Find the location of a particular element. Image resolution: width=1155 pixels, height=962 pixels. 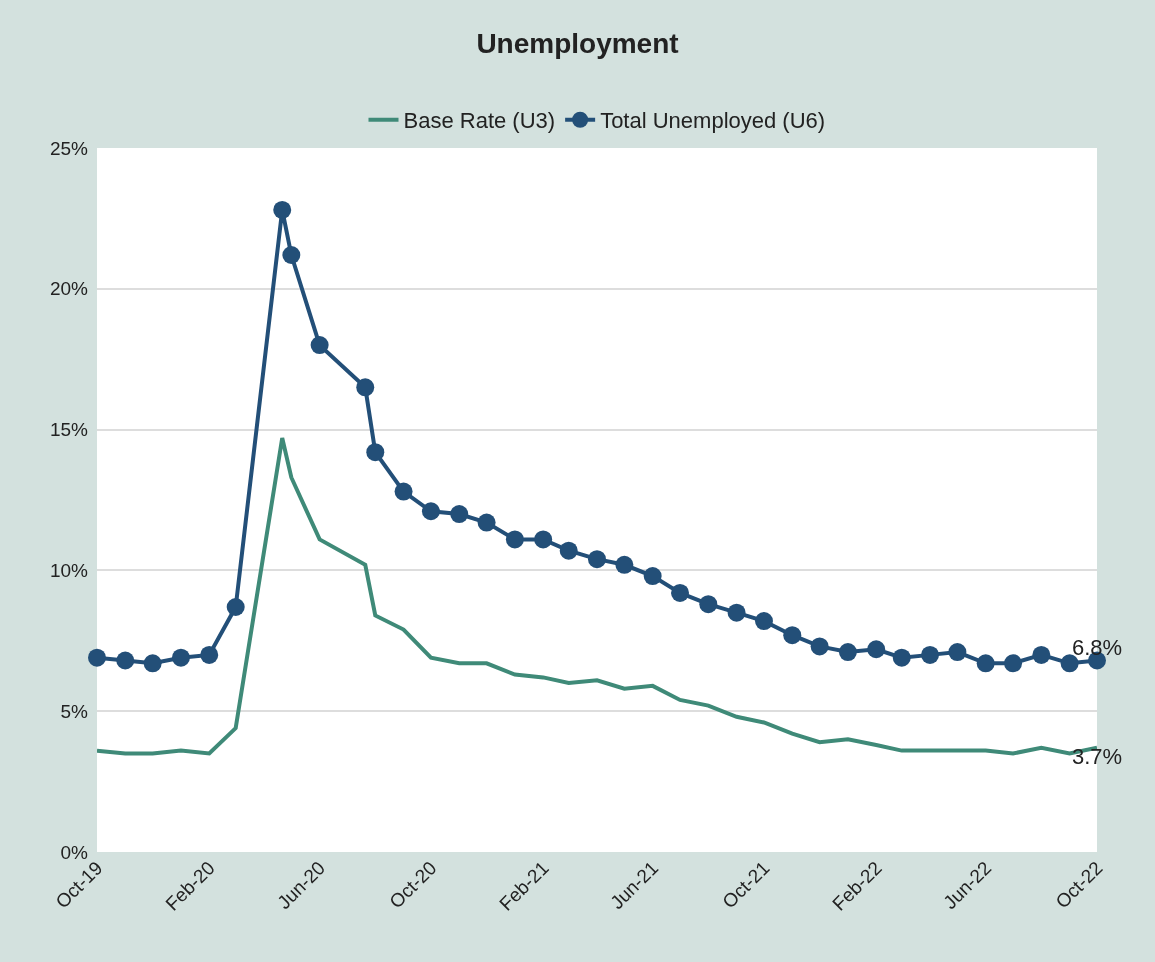

y-tick-label: 25% is located at coordinates (69, 148).